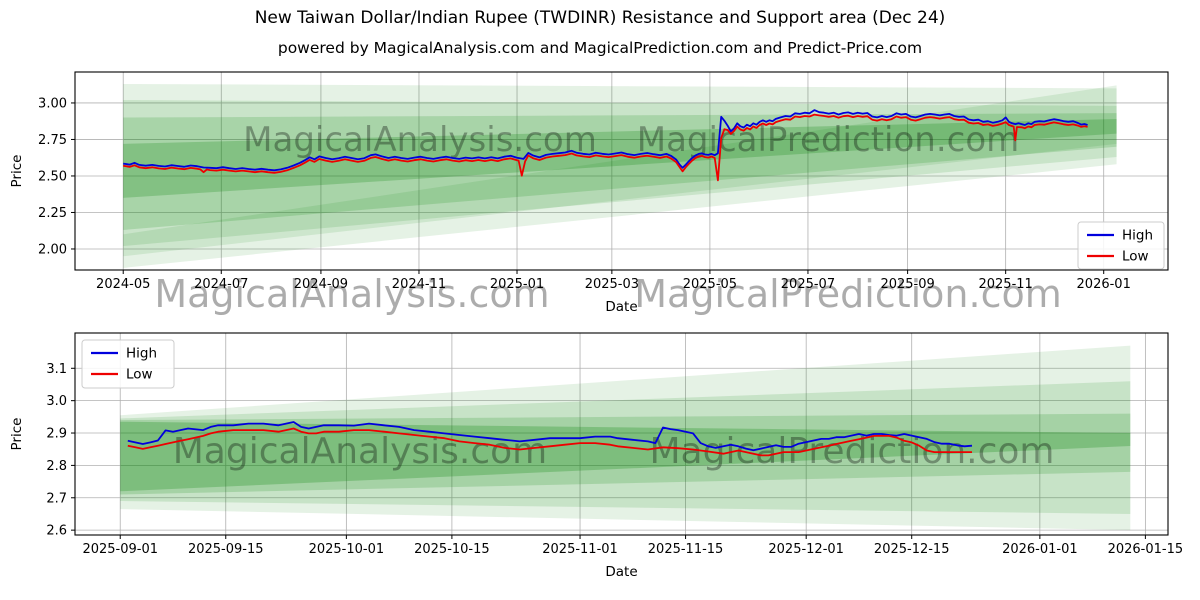  What do you see at coordinates (580, 549) in the screenshot?
I see `x-tick-label: 2025-11-01` at bounding box center [580, 549].